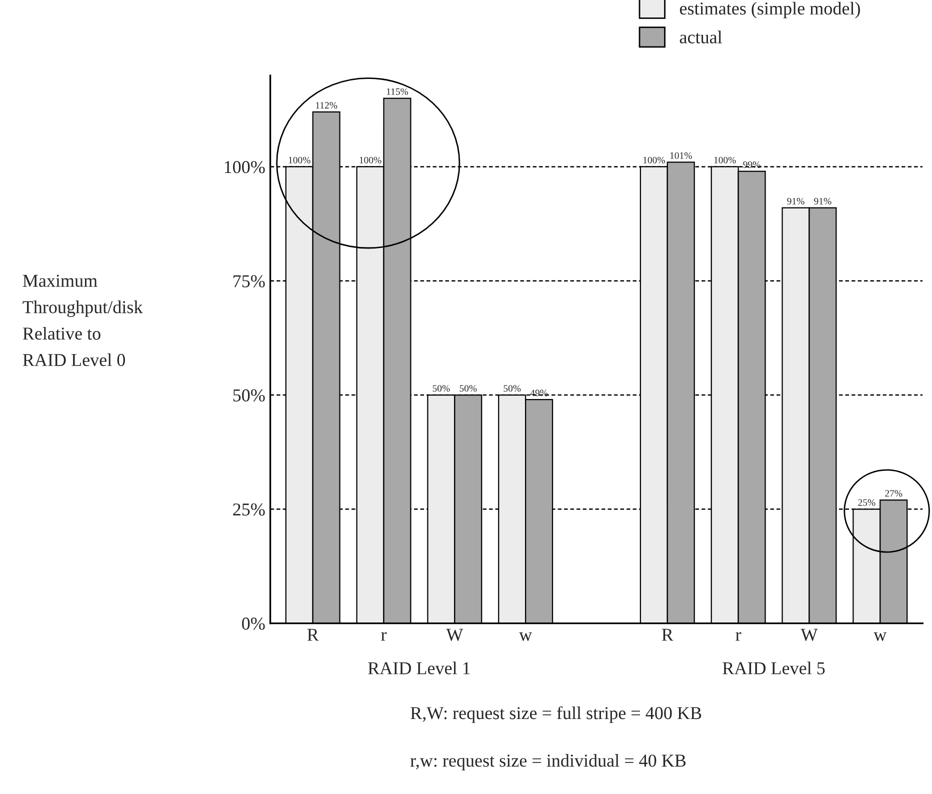 This screenshot has height=794, width=932. Describe the element at coordinates (751, 164) in the screenshot. I see `data-label: 99%` at that location.